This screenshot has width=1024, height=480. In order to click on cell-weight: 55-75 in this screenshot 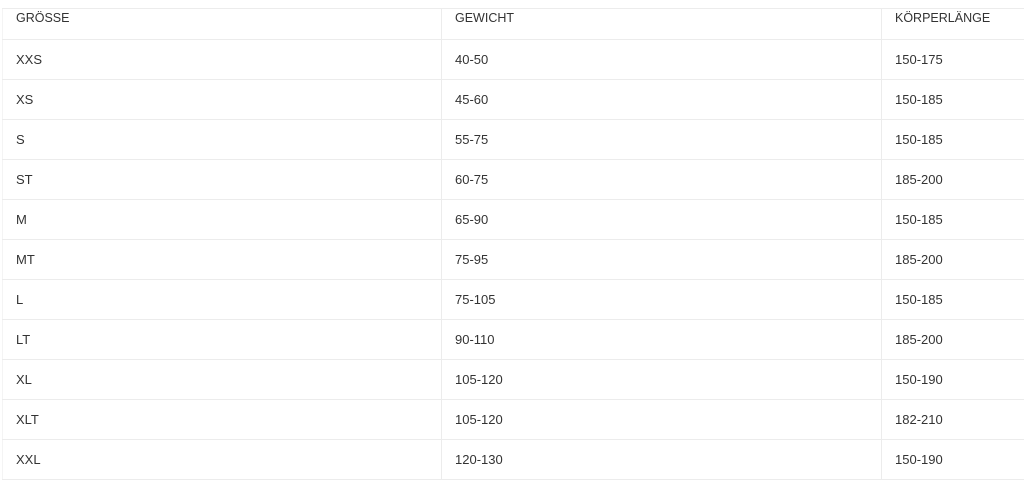, I will do `click(662, 140)`.